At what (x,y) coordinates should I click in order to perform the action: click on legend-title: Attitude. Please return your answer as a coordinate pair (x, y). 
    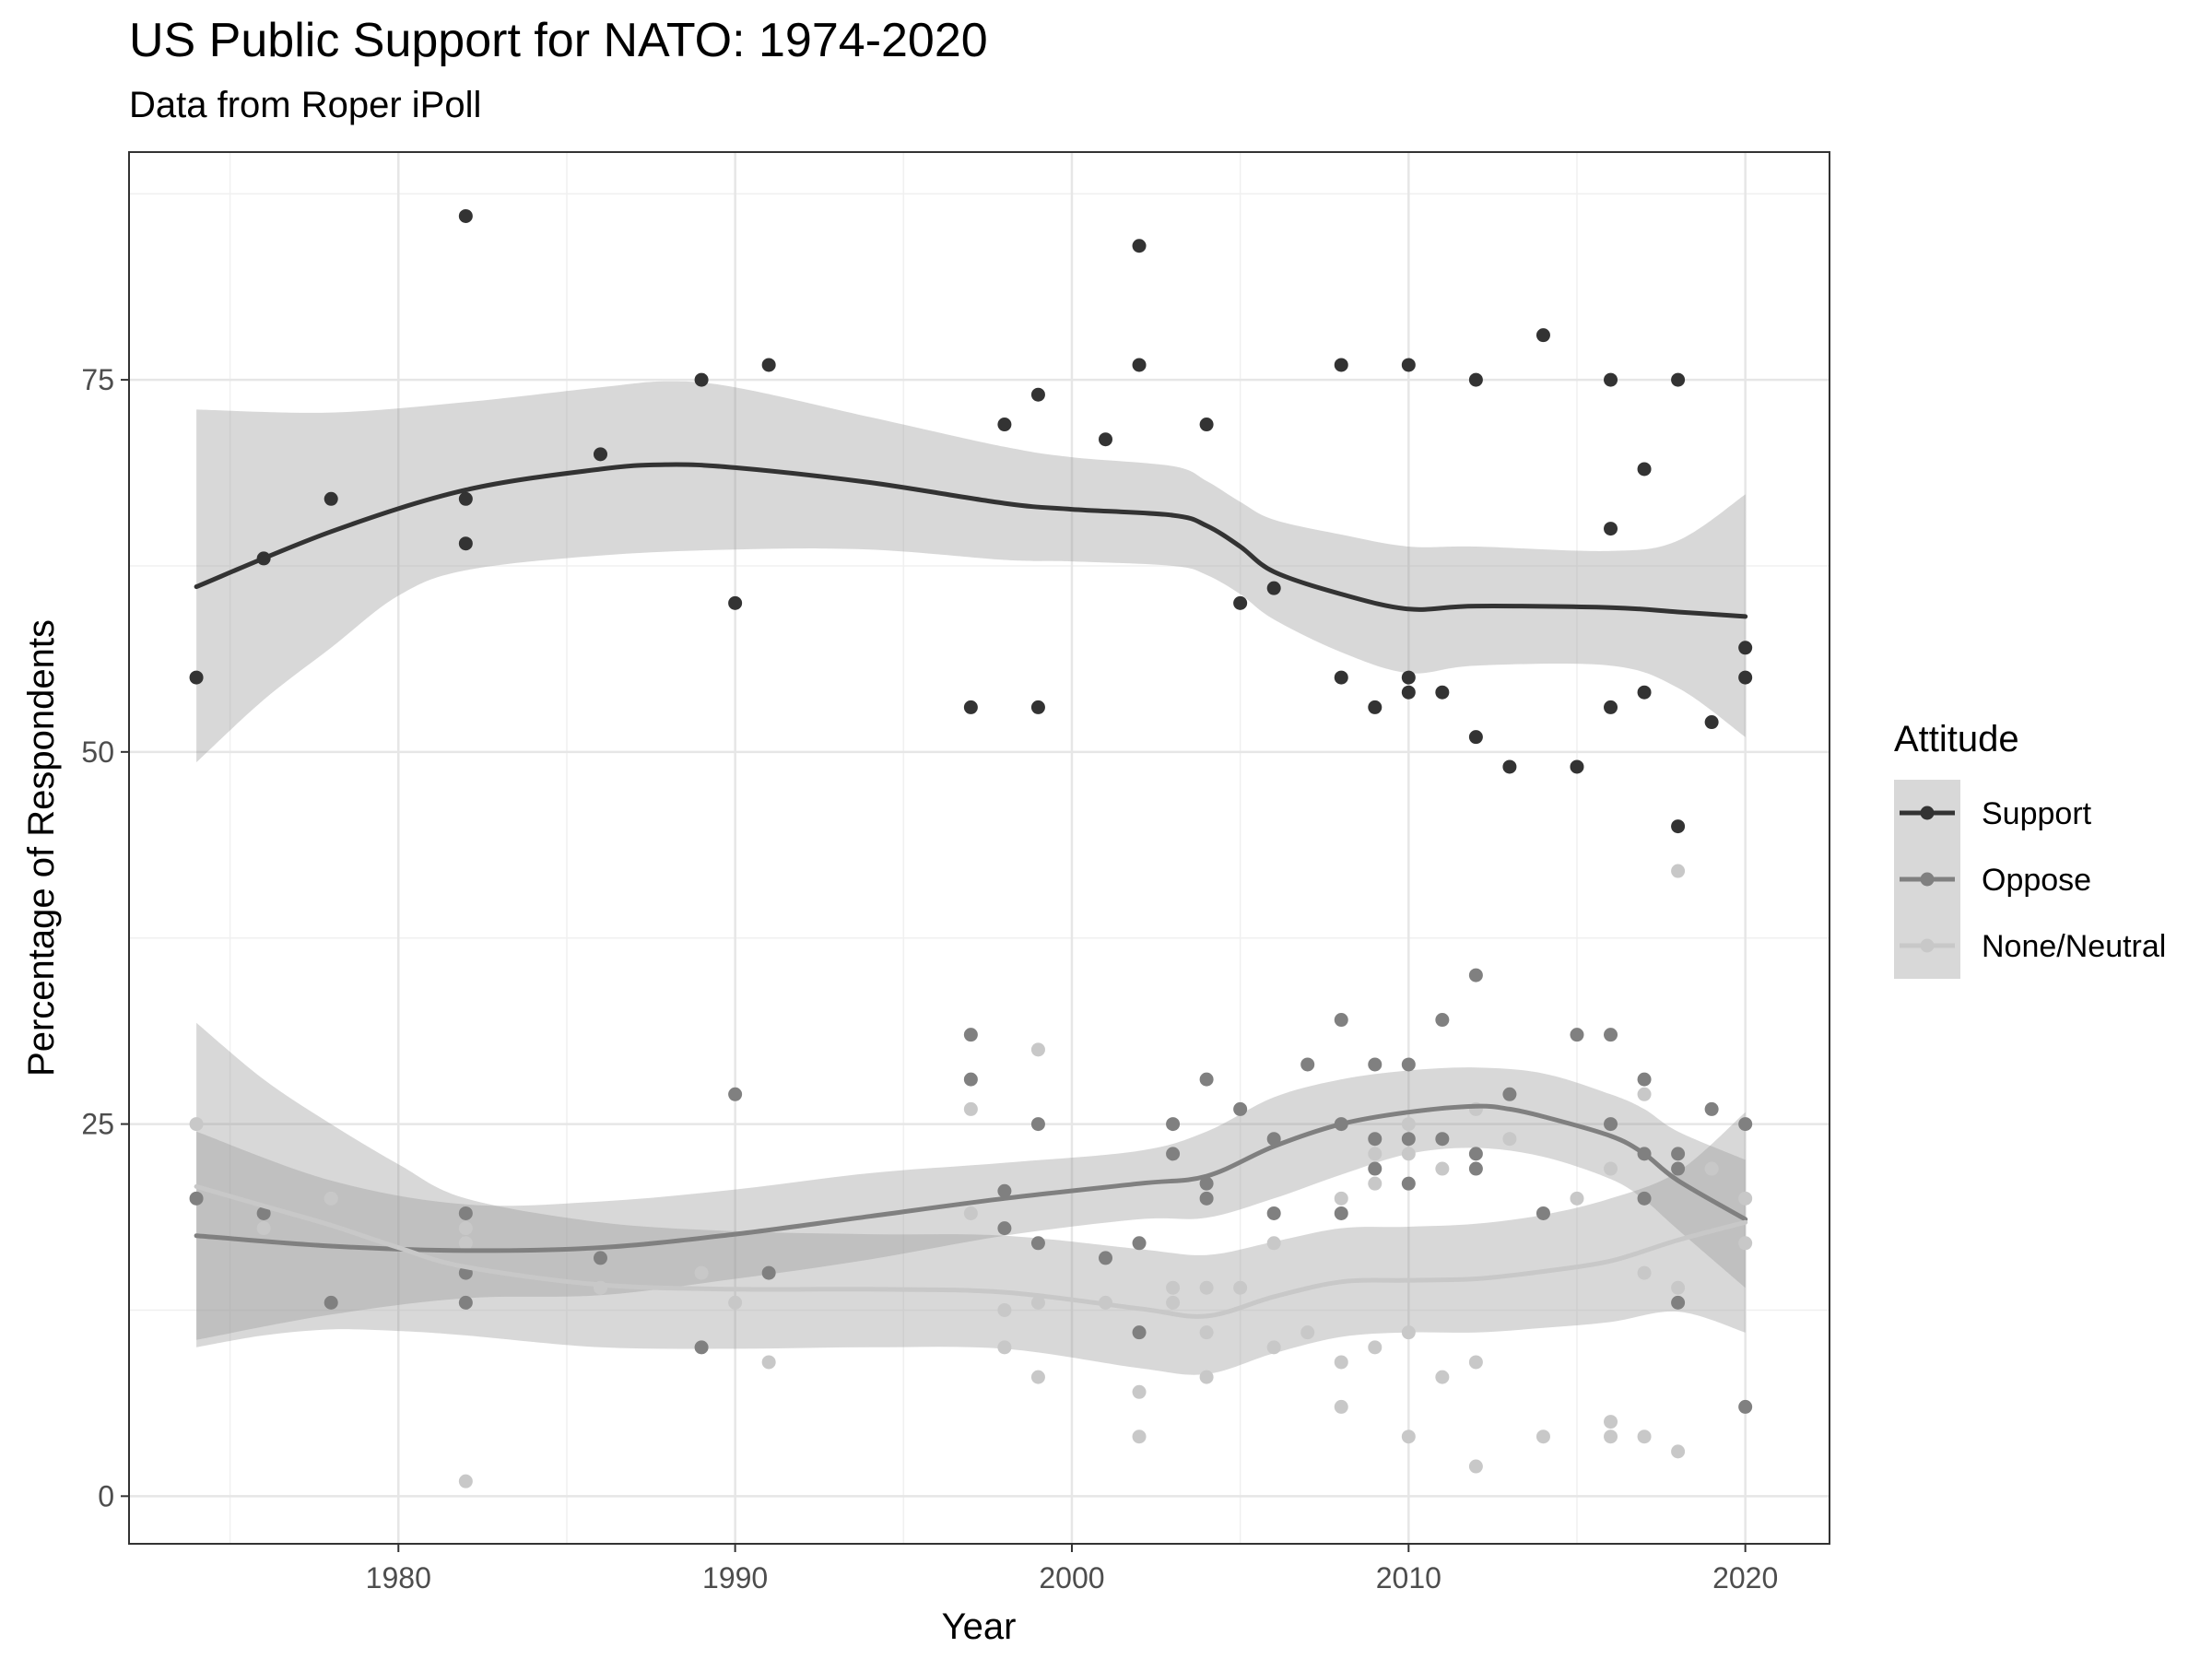
    Looking at the image, I should click on (1956, 739).